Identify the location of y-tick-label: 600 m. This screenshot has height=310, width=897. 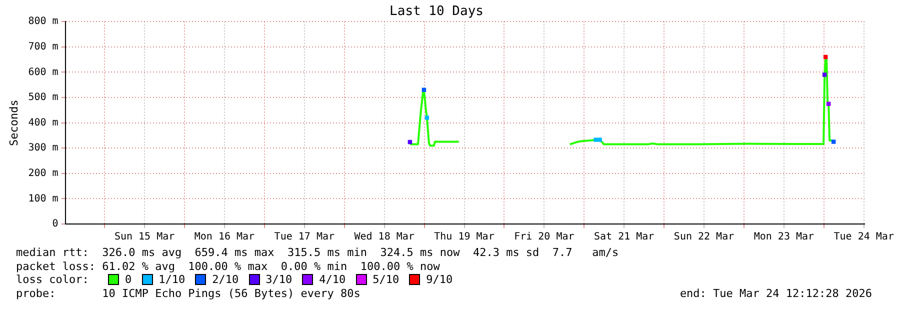
(43, 72).